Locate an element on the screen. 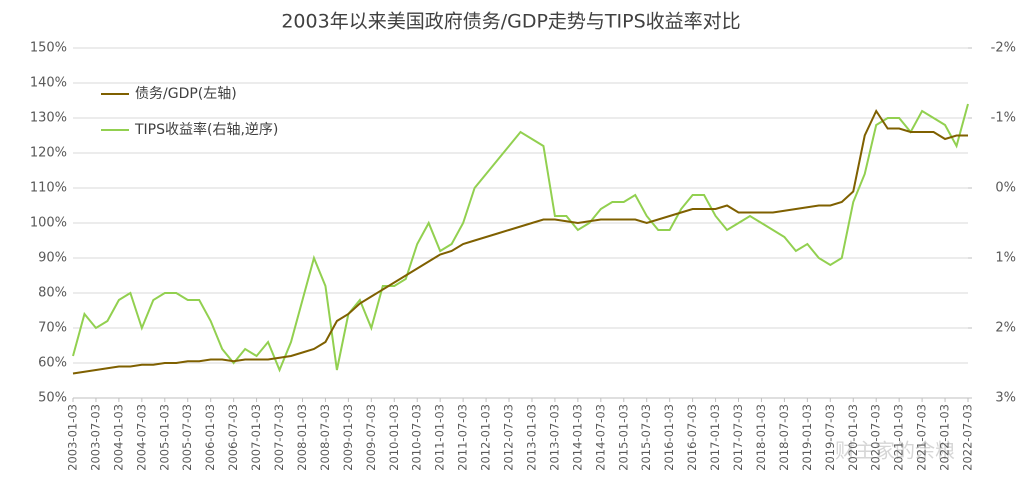 The width and height of the screenshot is (1023, 497). x-tick-label: 2015-07-03 is located at coordinates (646, 437).